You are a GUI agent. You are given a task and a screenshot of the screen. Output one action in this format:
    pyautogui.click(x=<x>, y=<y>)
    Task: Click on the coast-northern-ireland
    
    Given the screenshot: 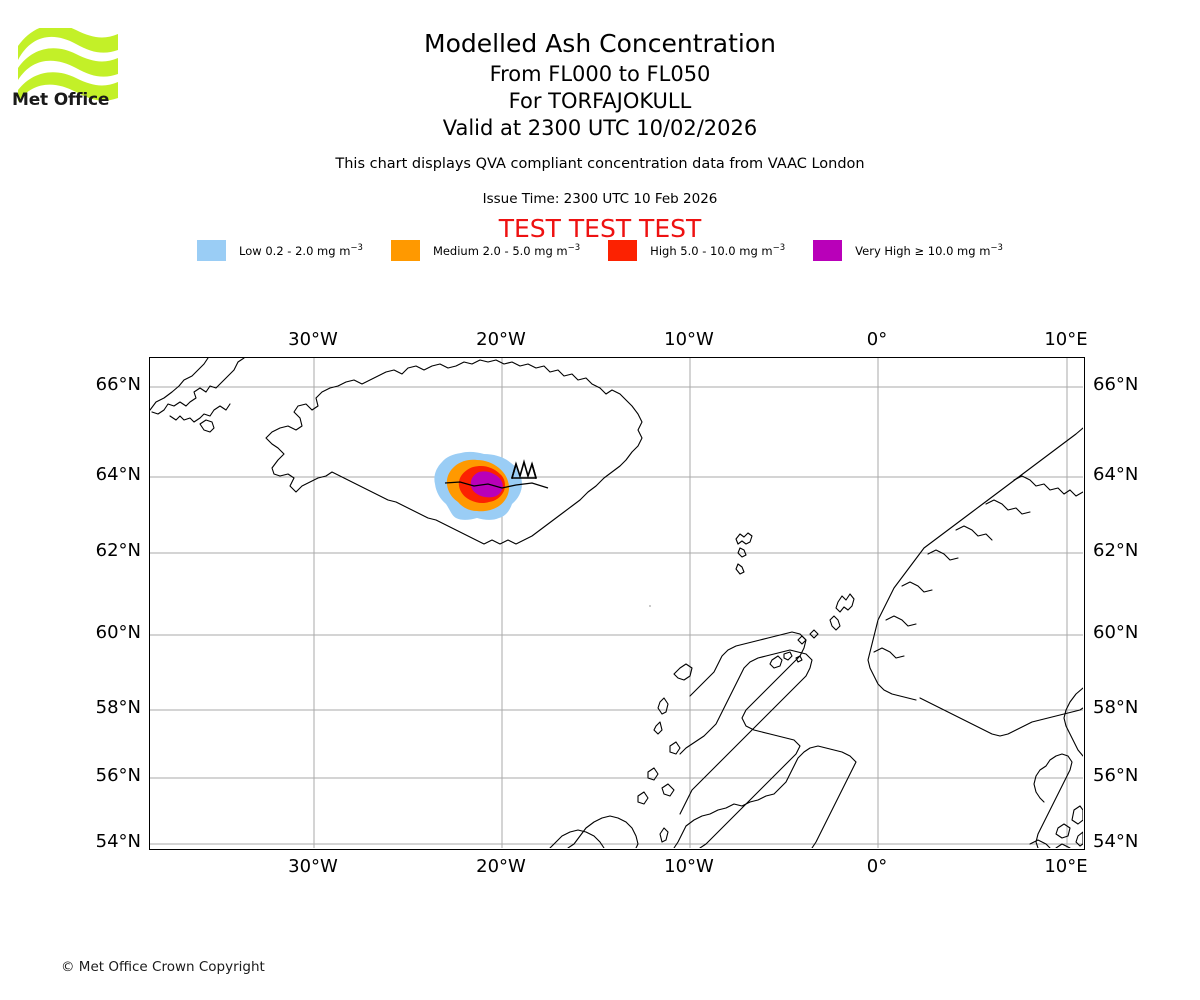 What is the action you would take?
    pyautogui.click(x=603, y=831)
    